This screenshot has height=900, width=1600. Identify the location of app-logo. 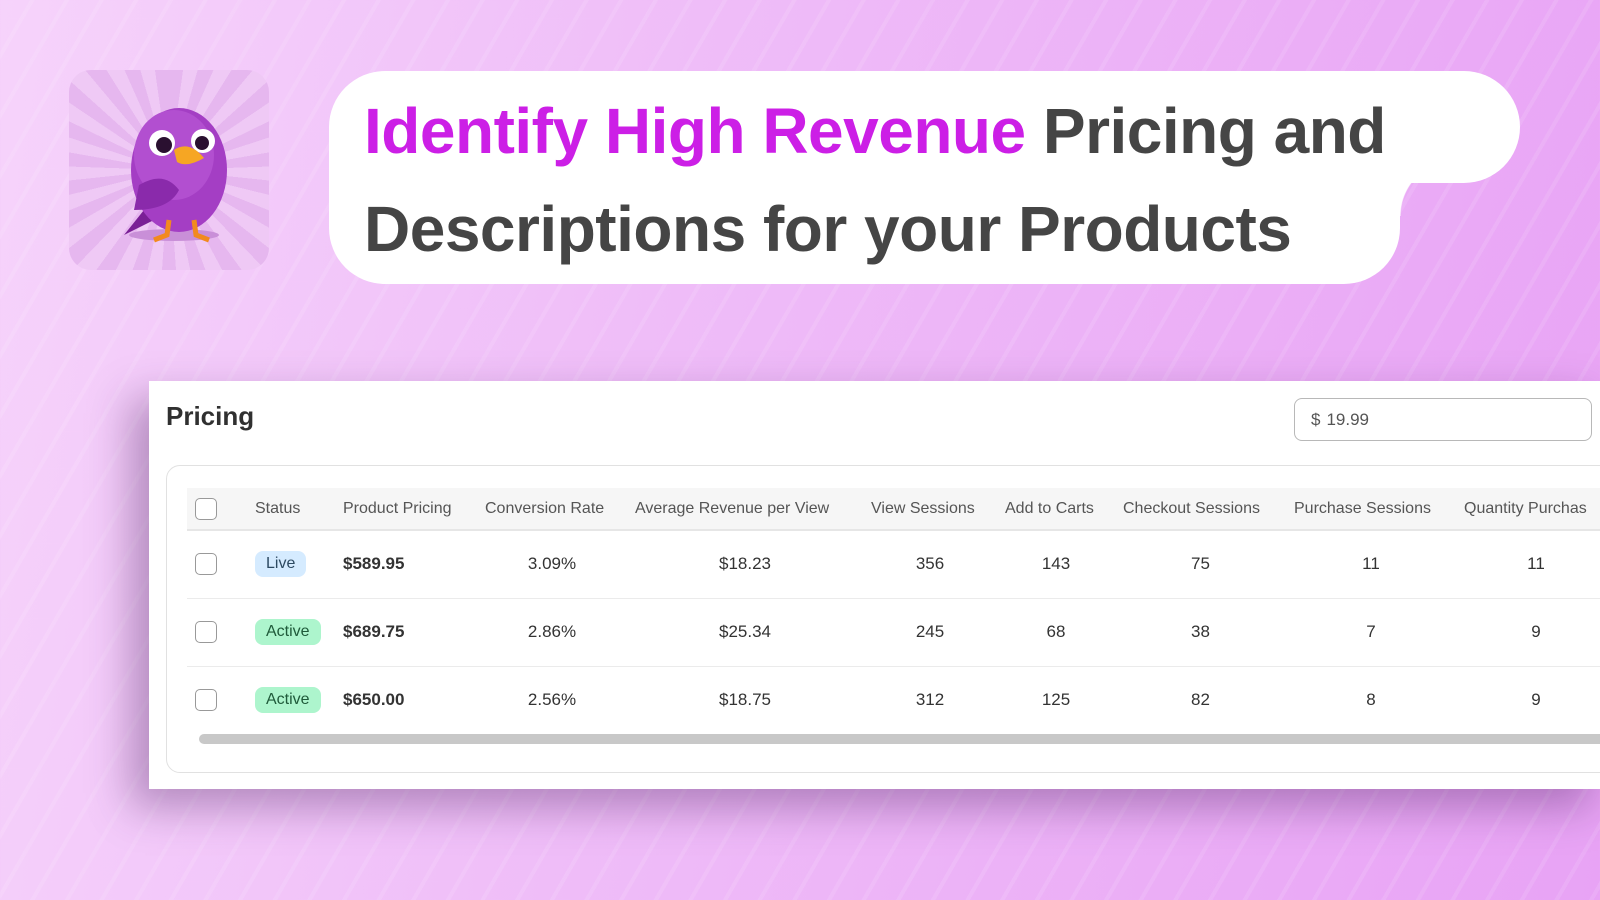
(169, 170).